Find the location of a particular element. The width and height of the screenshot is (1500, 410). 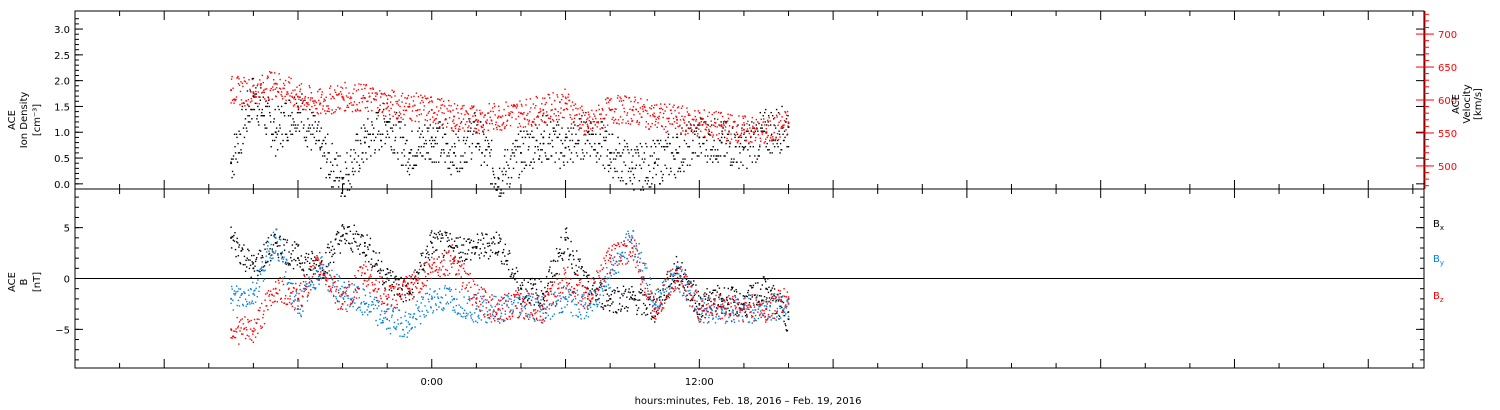

field-tick-label: 5 is located at coordinates (67, 229).